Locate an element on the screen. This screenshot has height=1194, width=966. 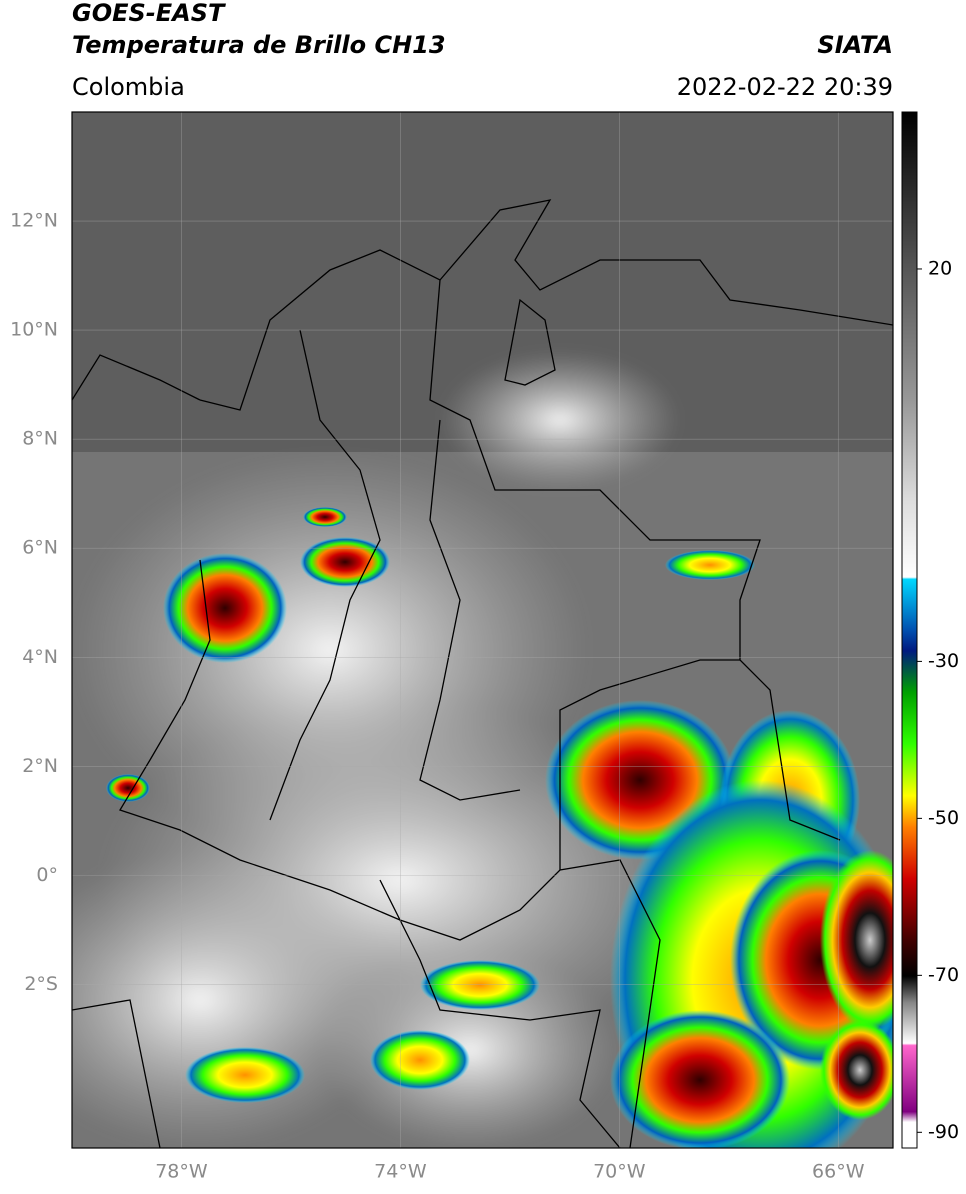
lat-tick-label: 10°N is located at coordinates (34, 330).